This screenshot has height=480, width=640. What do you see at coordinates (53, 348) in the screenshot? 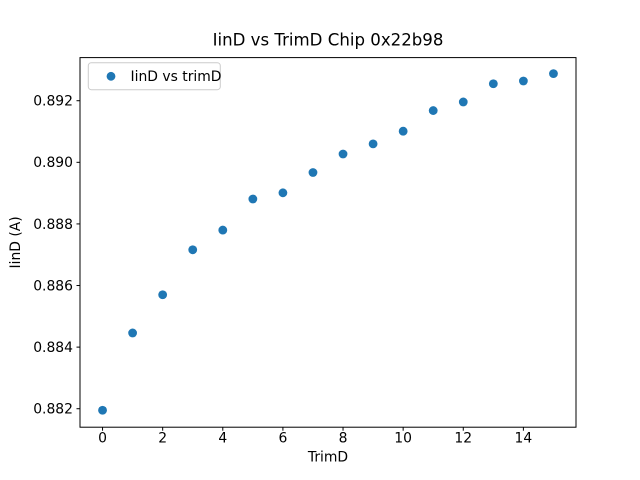
I see `y-tick-label: 0.884` at bounding box center [53, 348].